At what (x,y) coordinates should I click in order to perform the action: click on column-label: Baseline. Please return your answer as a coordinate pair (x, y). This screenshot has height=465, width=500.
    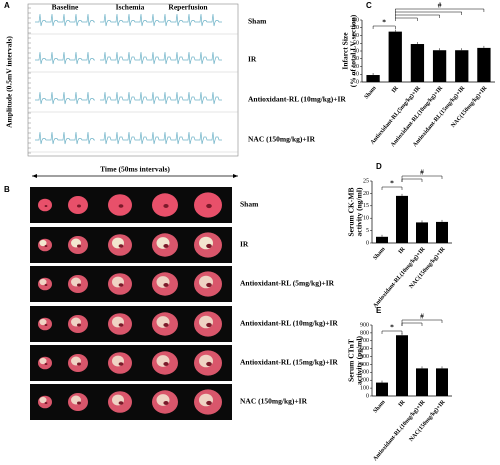
    Looking at the image, I should click on (65, 7).